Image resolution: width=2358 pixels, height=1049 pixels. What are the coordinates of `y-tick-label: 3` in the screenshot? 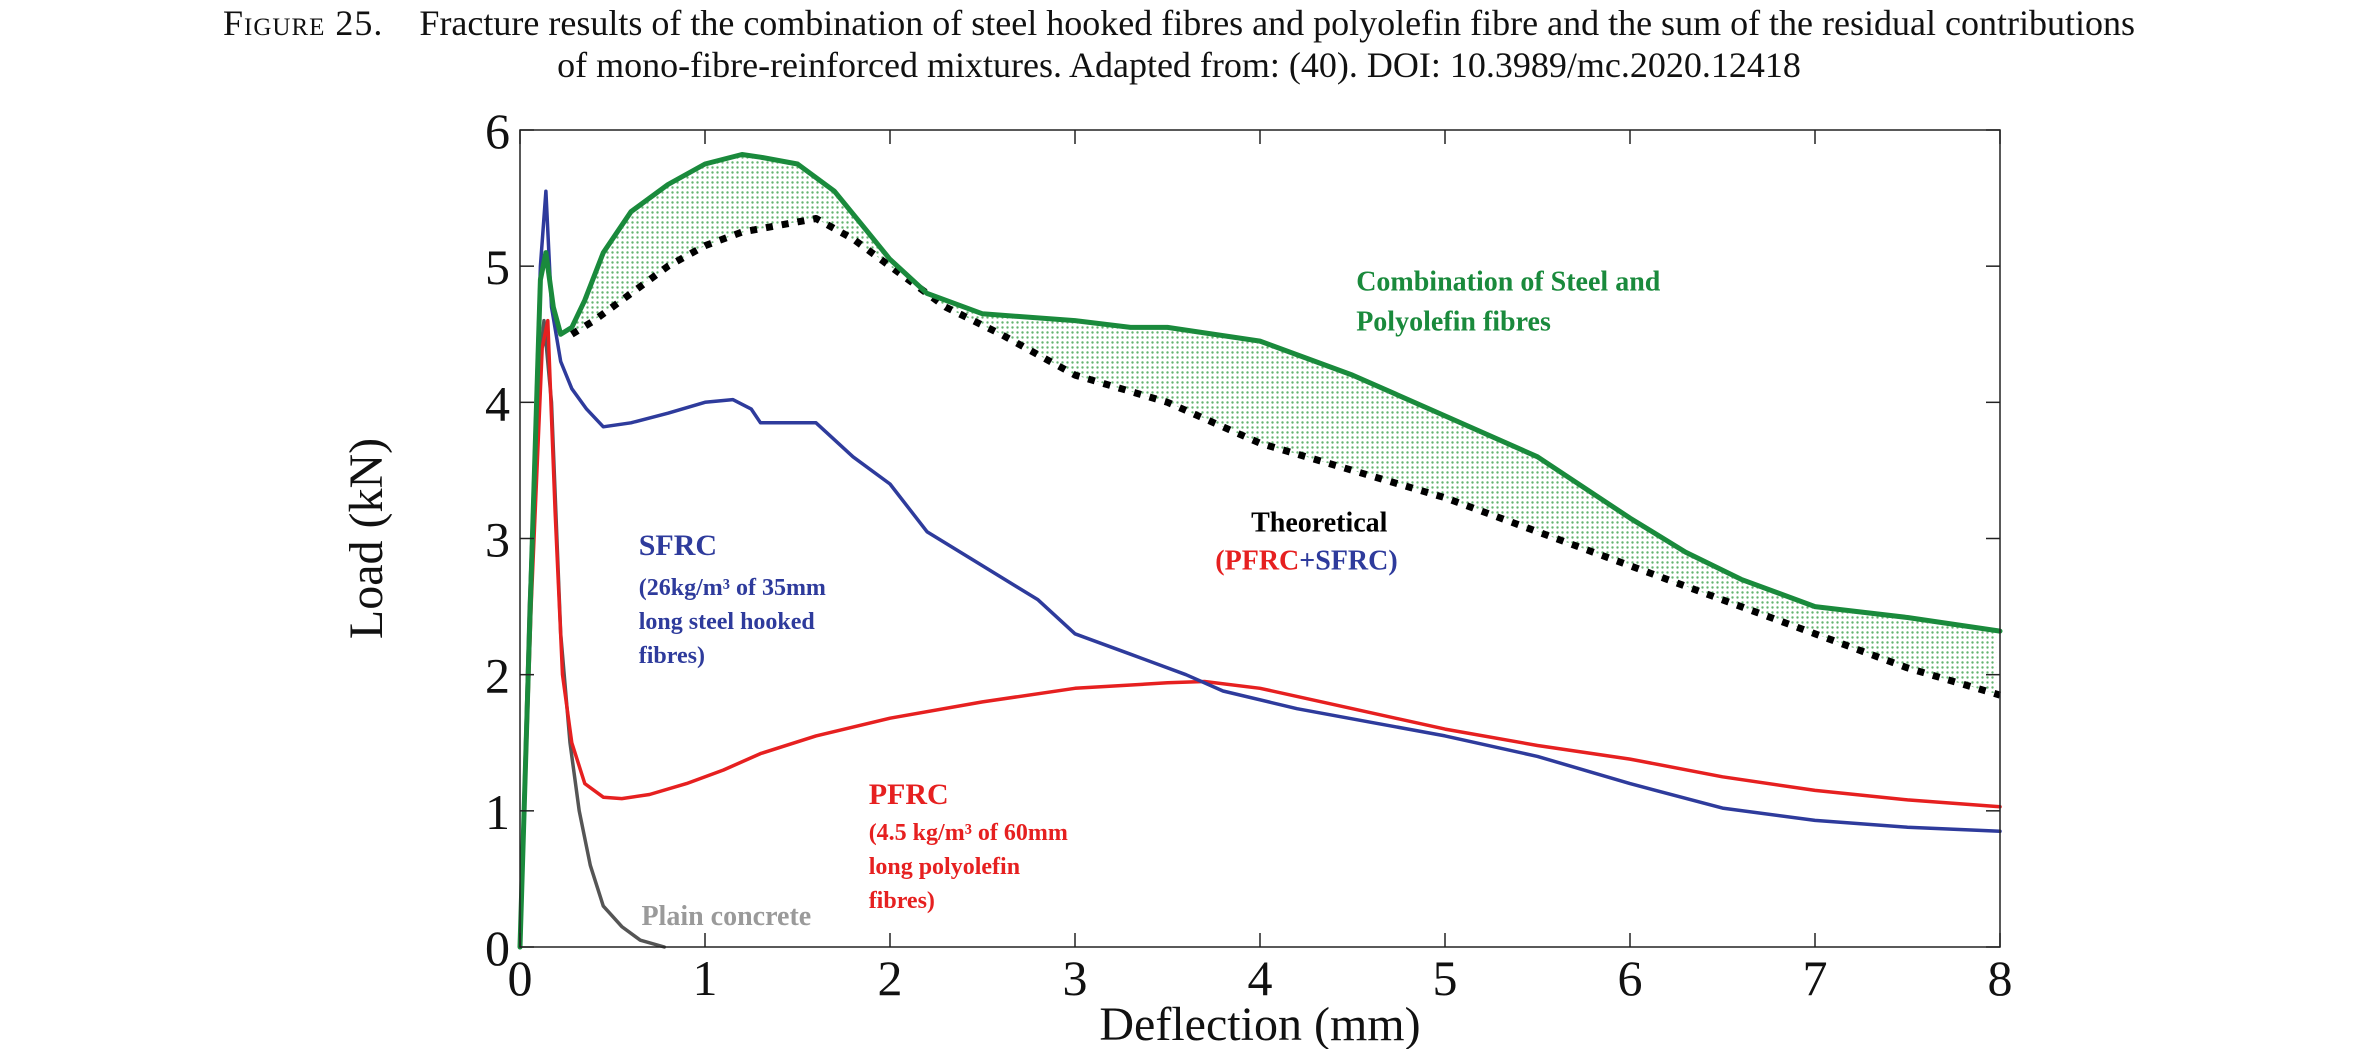 It's located at (497, 540).